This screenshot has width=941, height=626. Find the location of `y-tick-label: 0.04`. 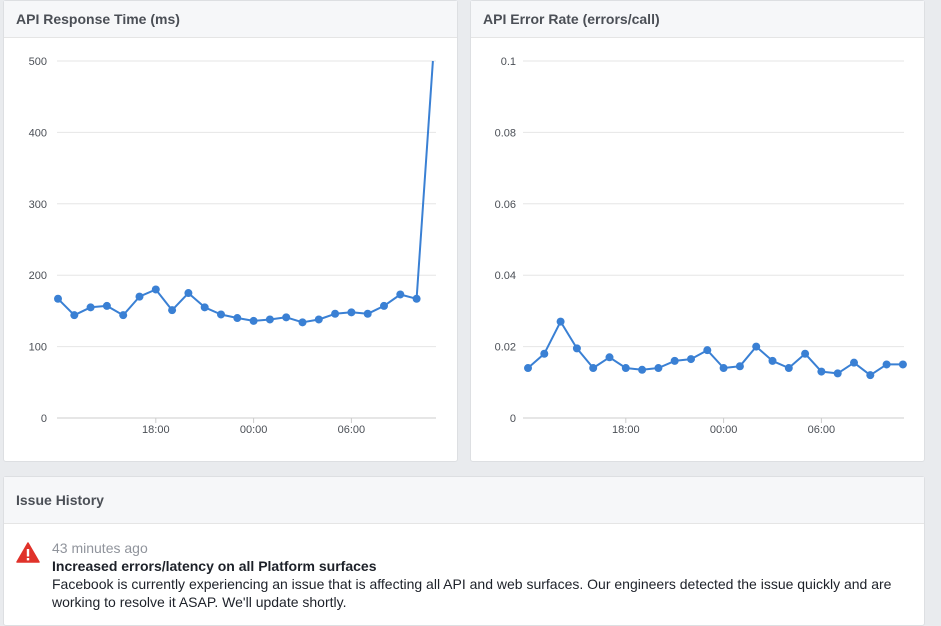

y-tick-label: 0.04 is located at coordinates (505, 276).